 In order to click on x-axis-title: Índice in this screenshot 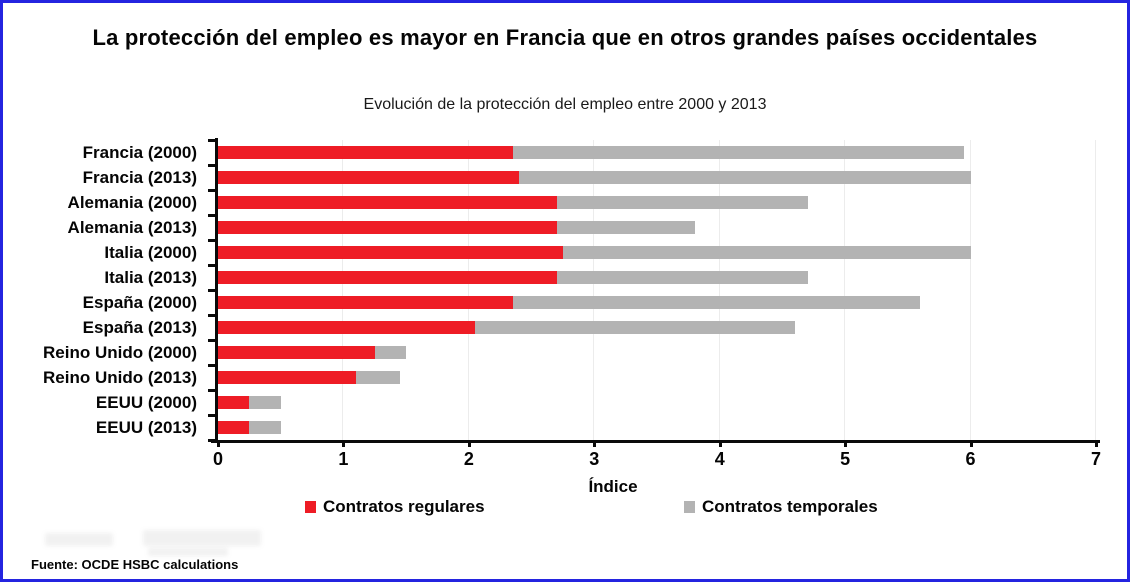, I will do `click(613, 486)`.